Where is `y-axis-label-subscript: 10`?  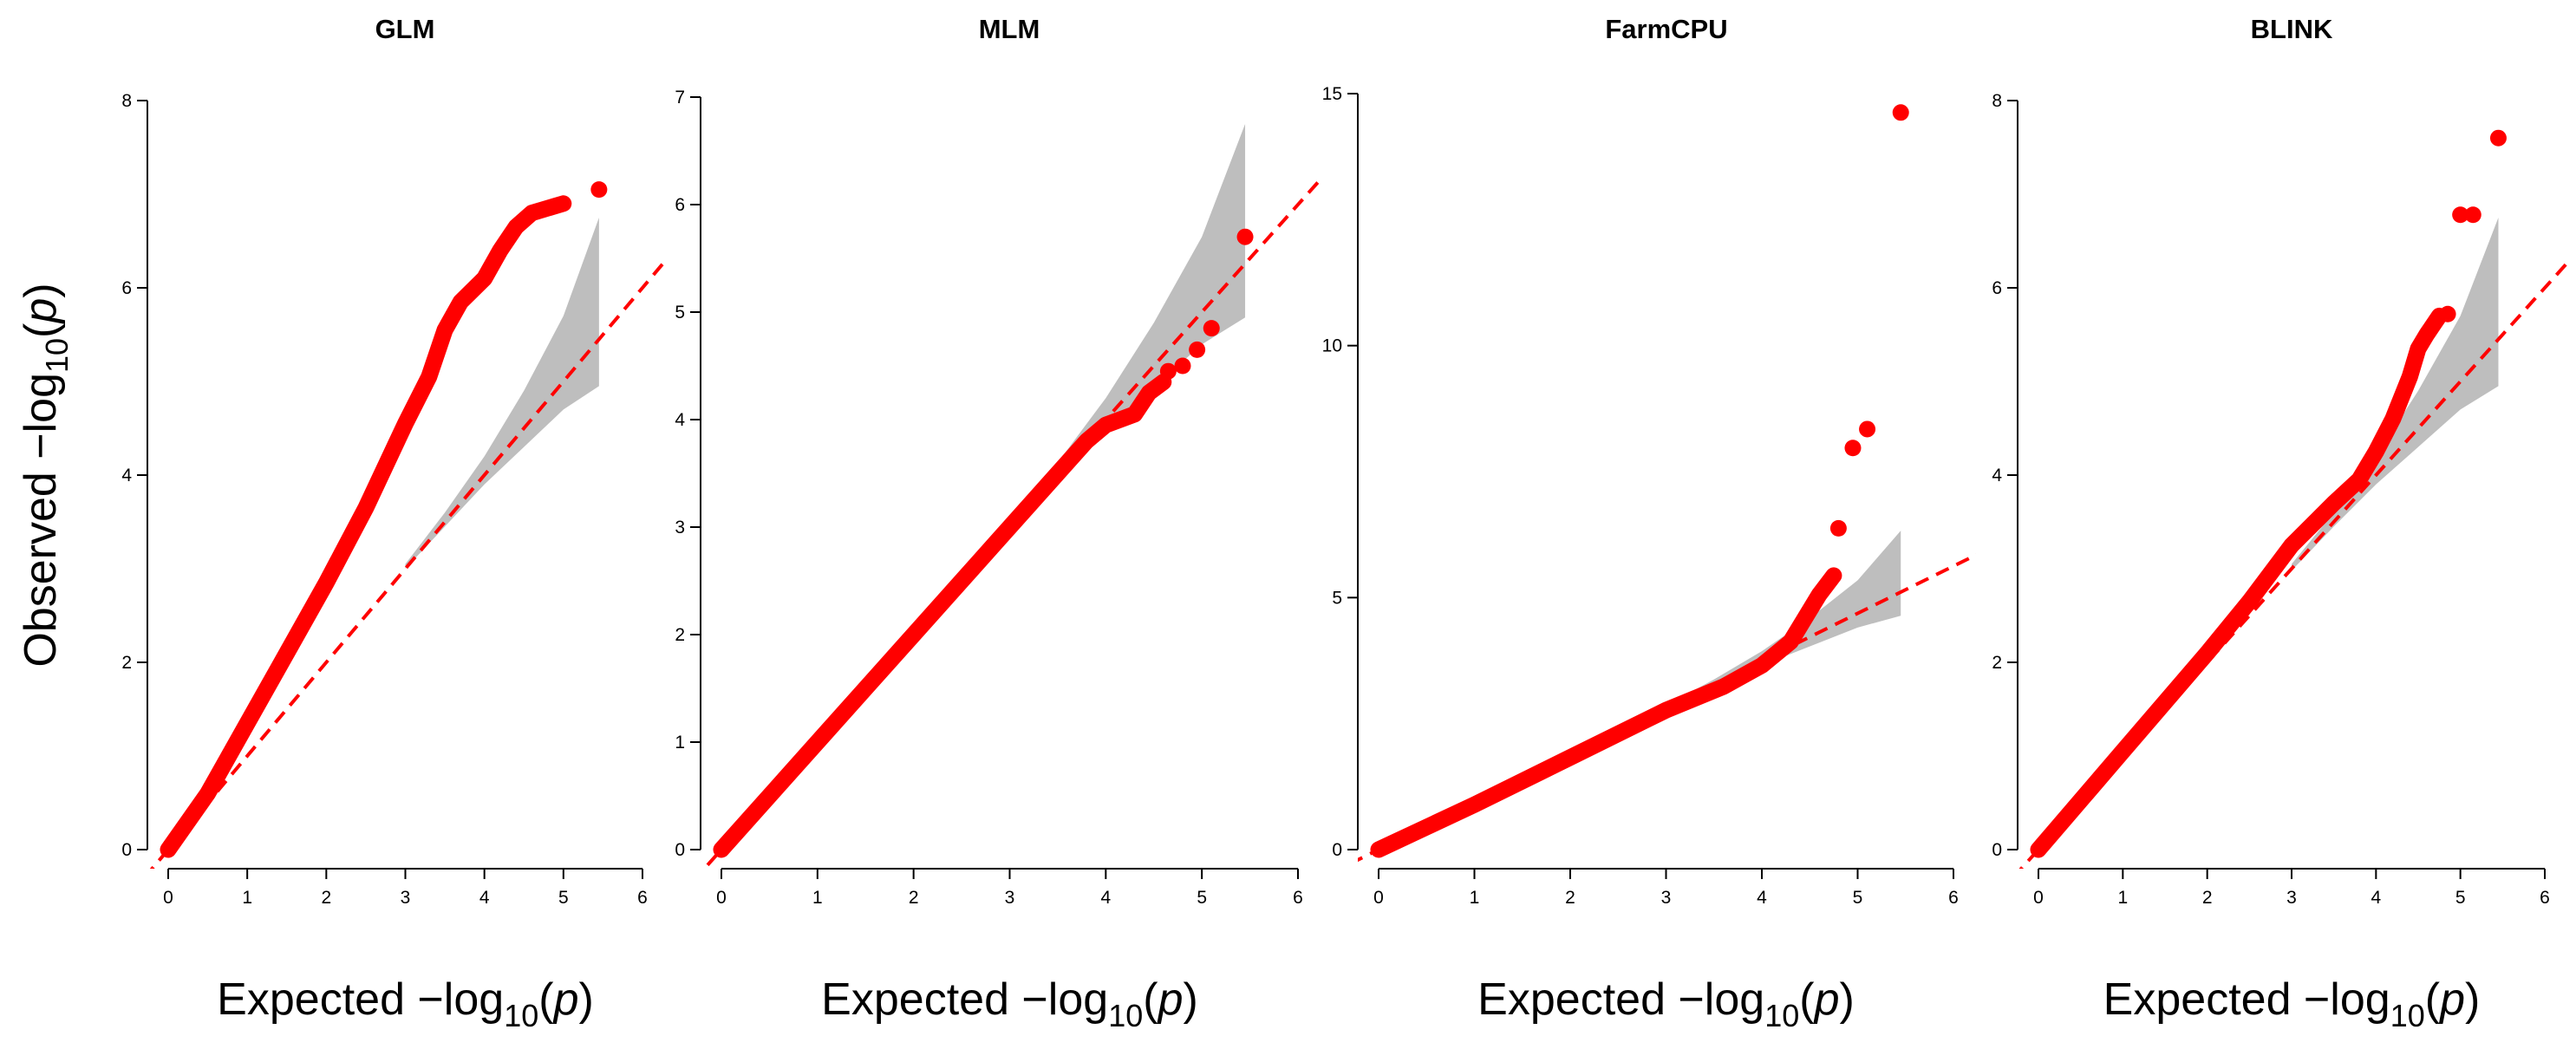
y-axis-label-subscript: 10 is located at coordinates (57, 356).